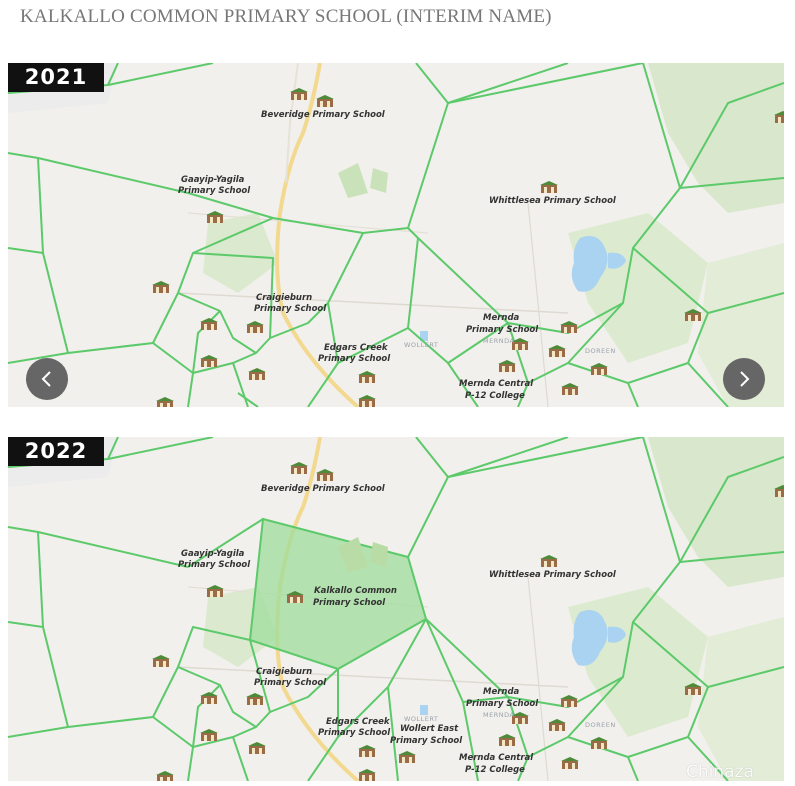 The width and height of the screenshot is (795, 786). What do you see at coordinates (720, 772) in the screenshot?
I see `watermark: Chinaza` at bounding box center [720, 772].